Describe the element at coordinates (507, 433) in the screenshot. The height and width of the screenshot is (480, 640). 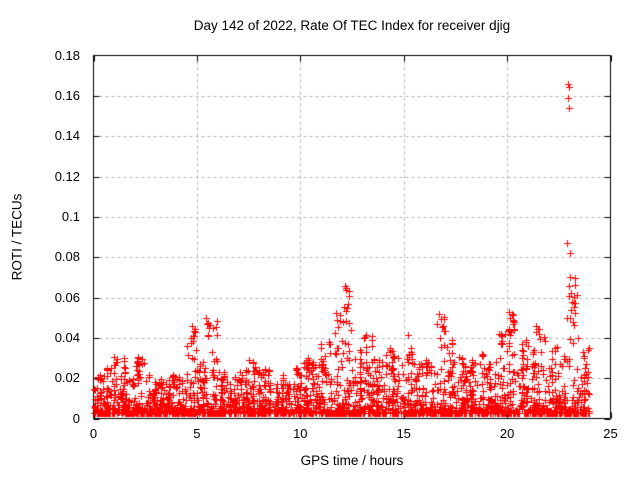
I see `x-tick-label: 20` at that location.